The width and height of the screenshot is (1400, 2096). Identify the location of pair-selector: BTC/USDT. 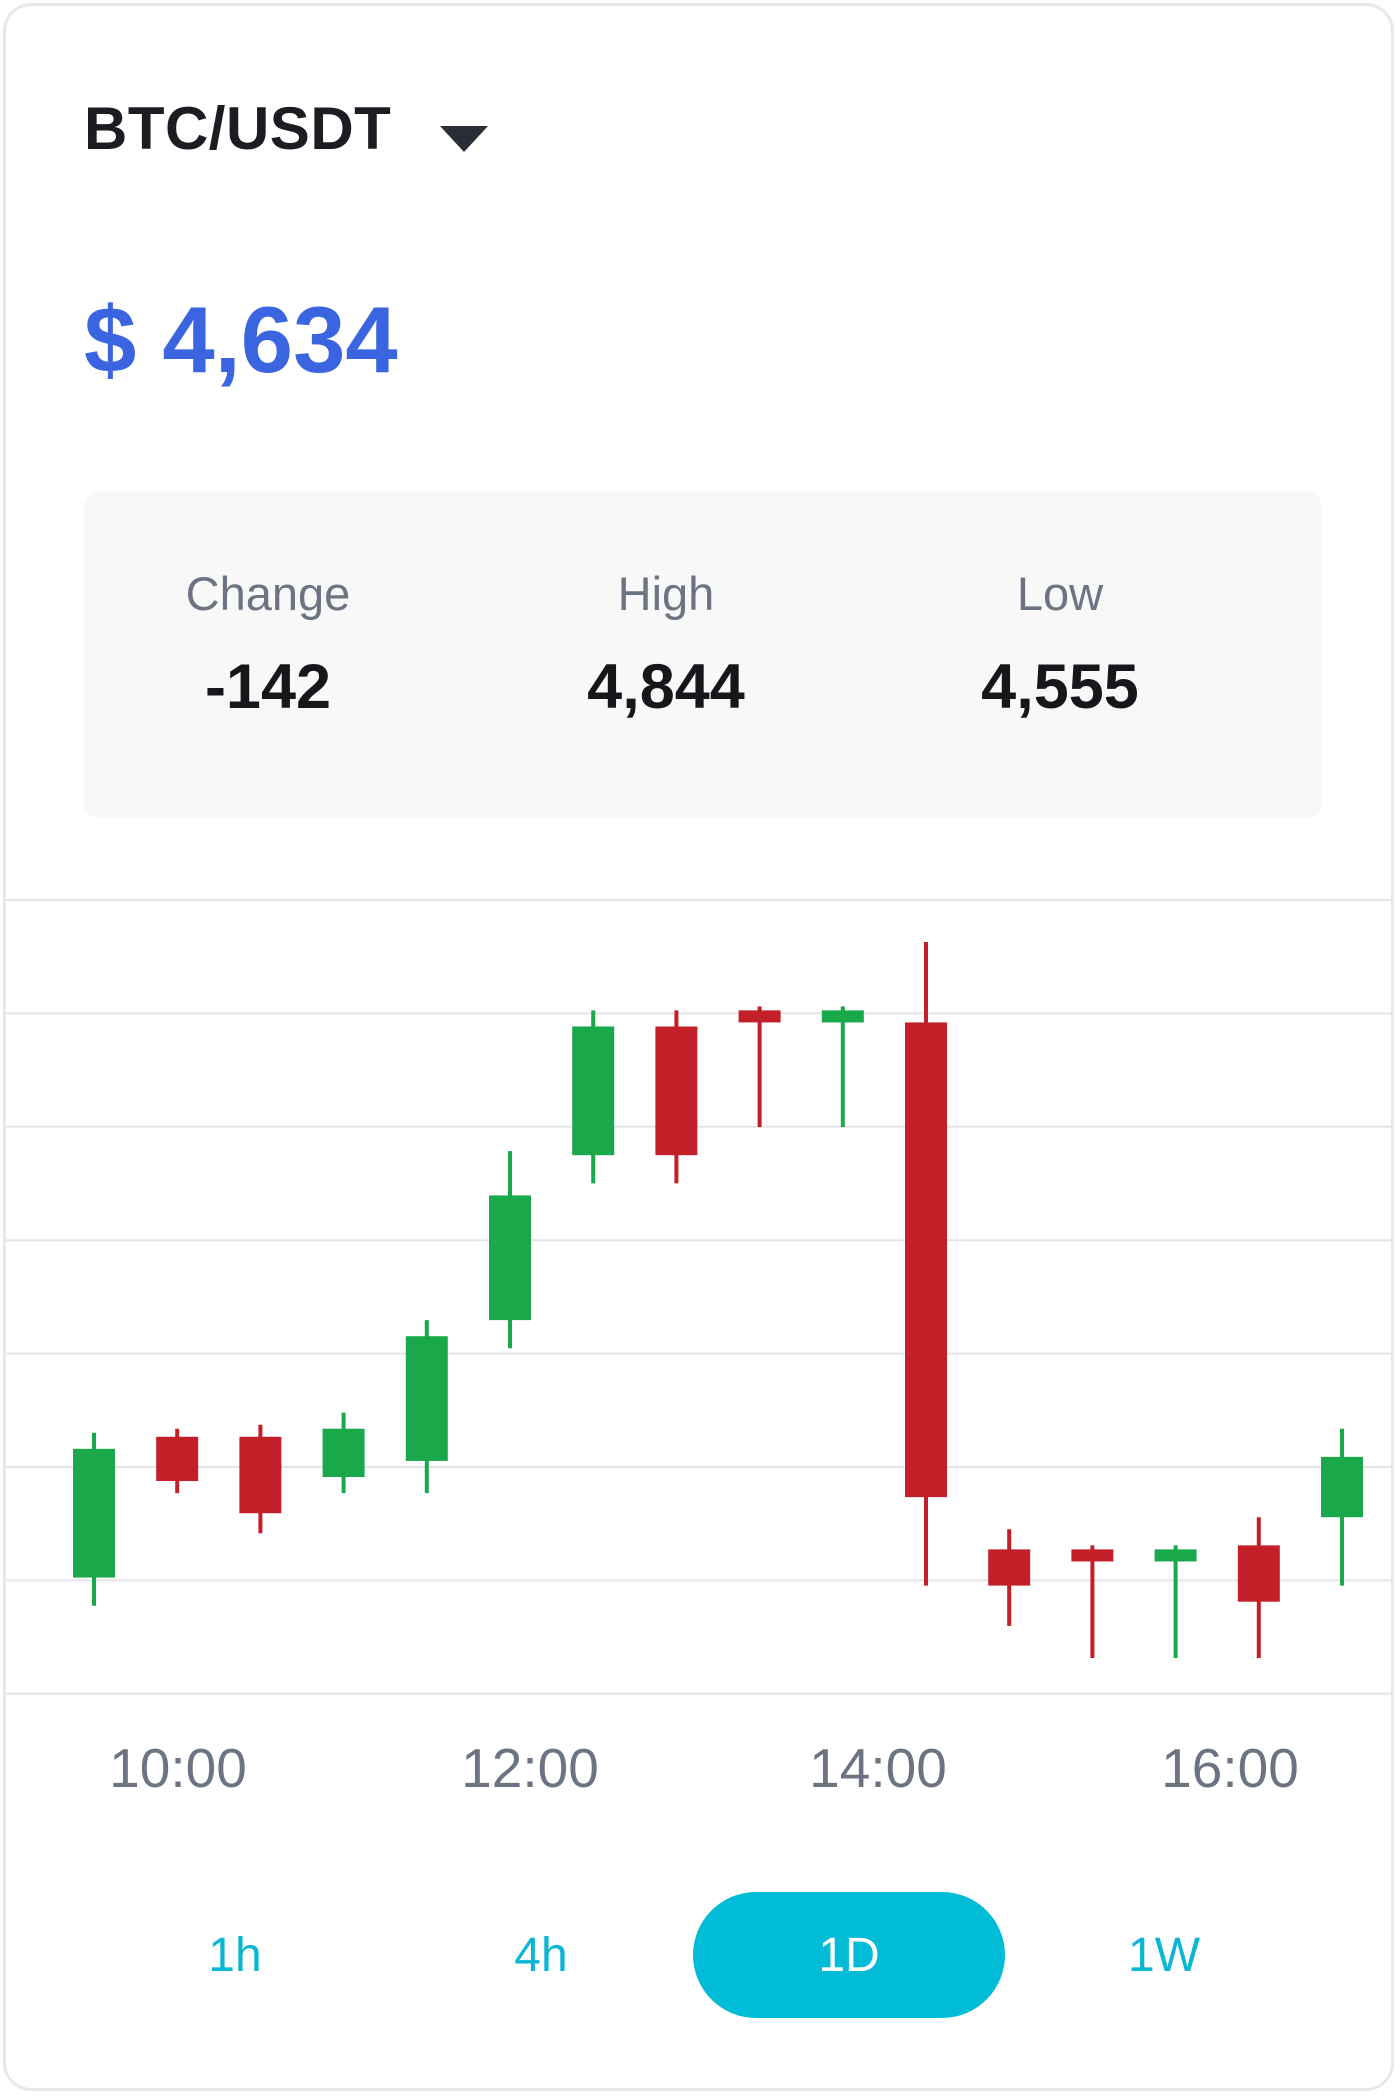
(237, 128).